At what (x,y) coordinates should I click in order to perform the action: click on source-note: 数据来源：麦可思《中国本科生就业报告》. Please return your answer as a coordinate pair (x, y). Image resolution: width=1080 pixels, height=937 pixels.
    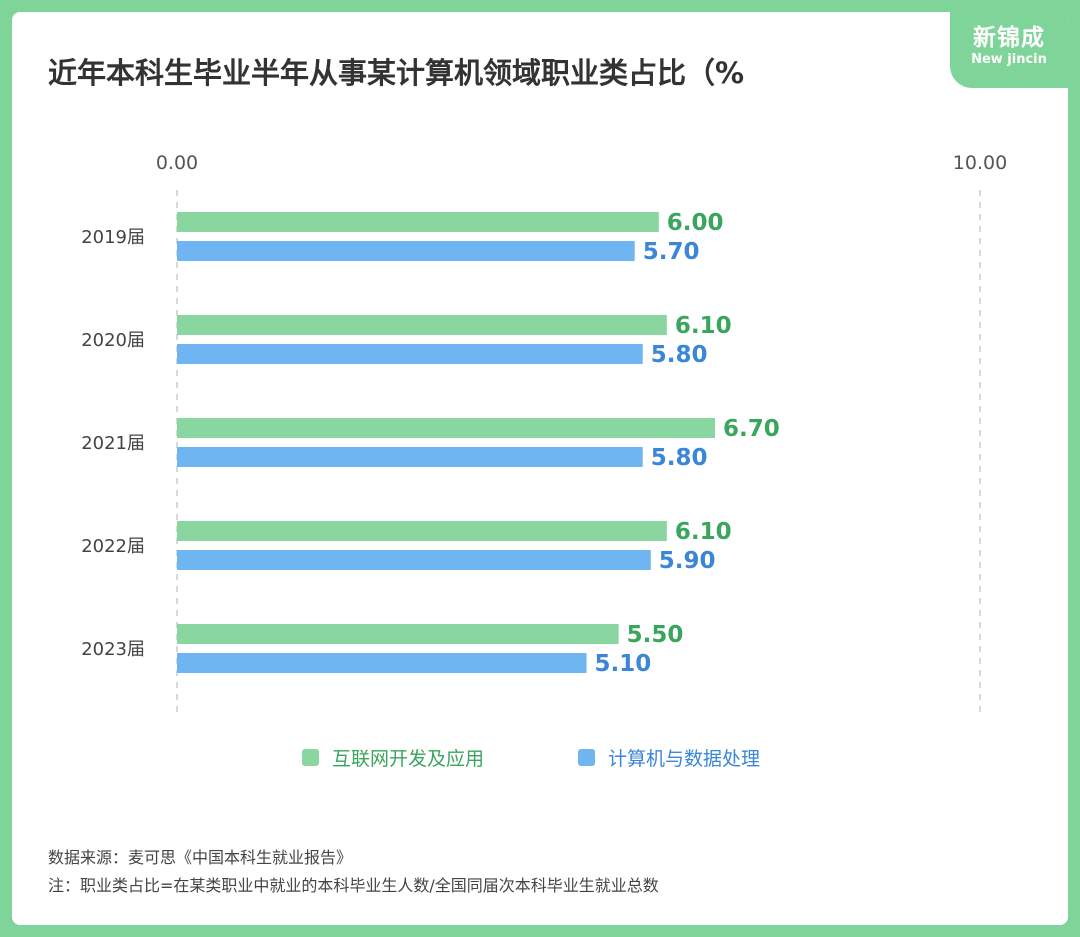
    Looking at the image, I should click on (200, 857).